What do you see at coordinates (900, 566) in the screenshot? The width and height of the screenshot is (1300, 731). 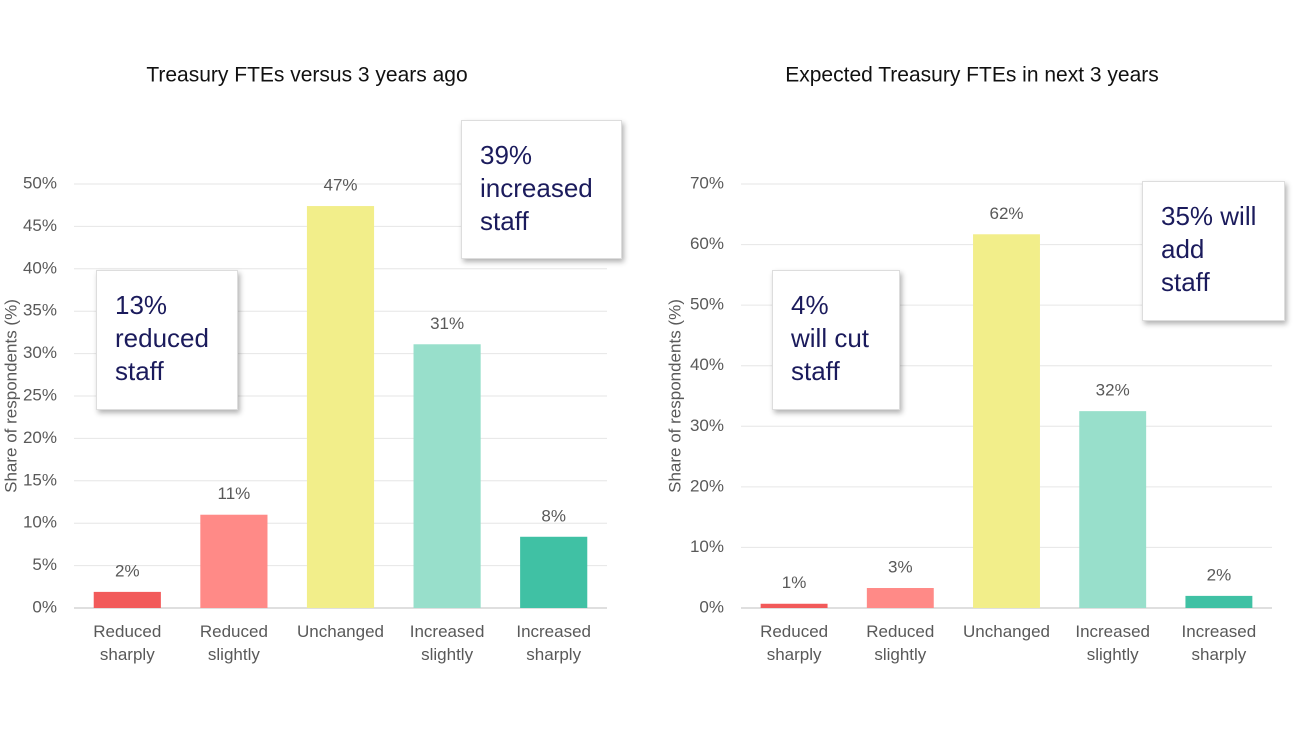 I see `value-label: 3%` at bounding box center [900, 566].